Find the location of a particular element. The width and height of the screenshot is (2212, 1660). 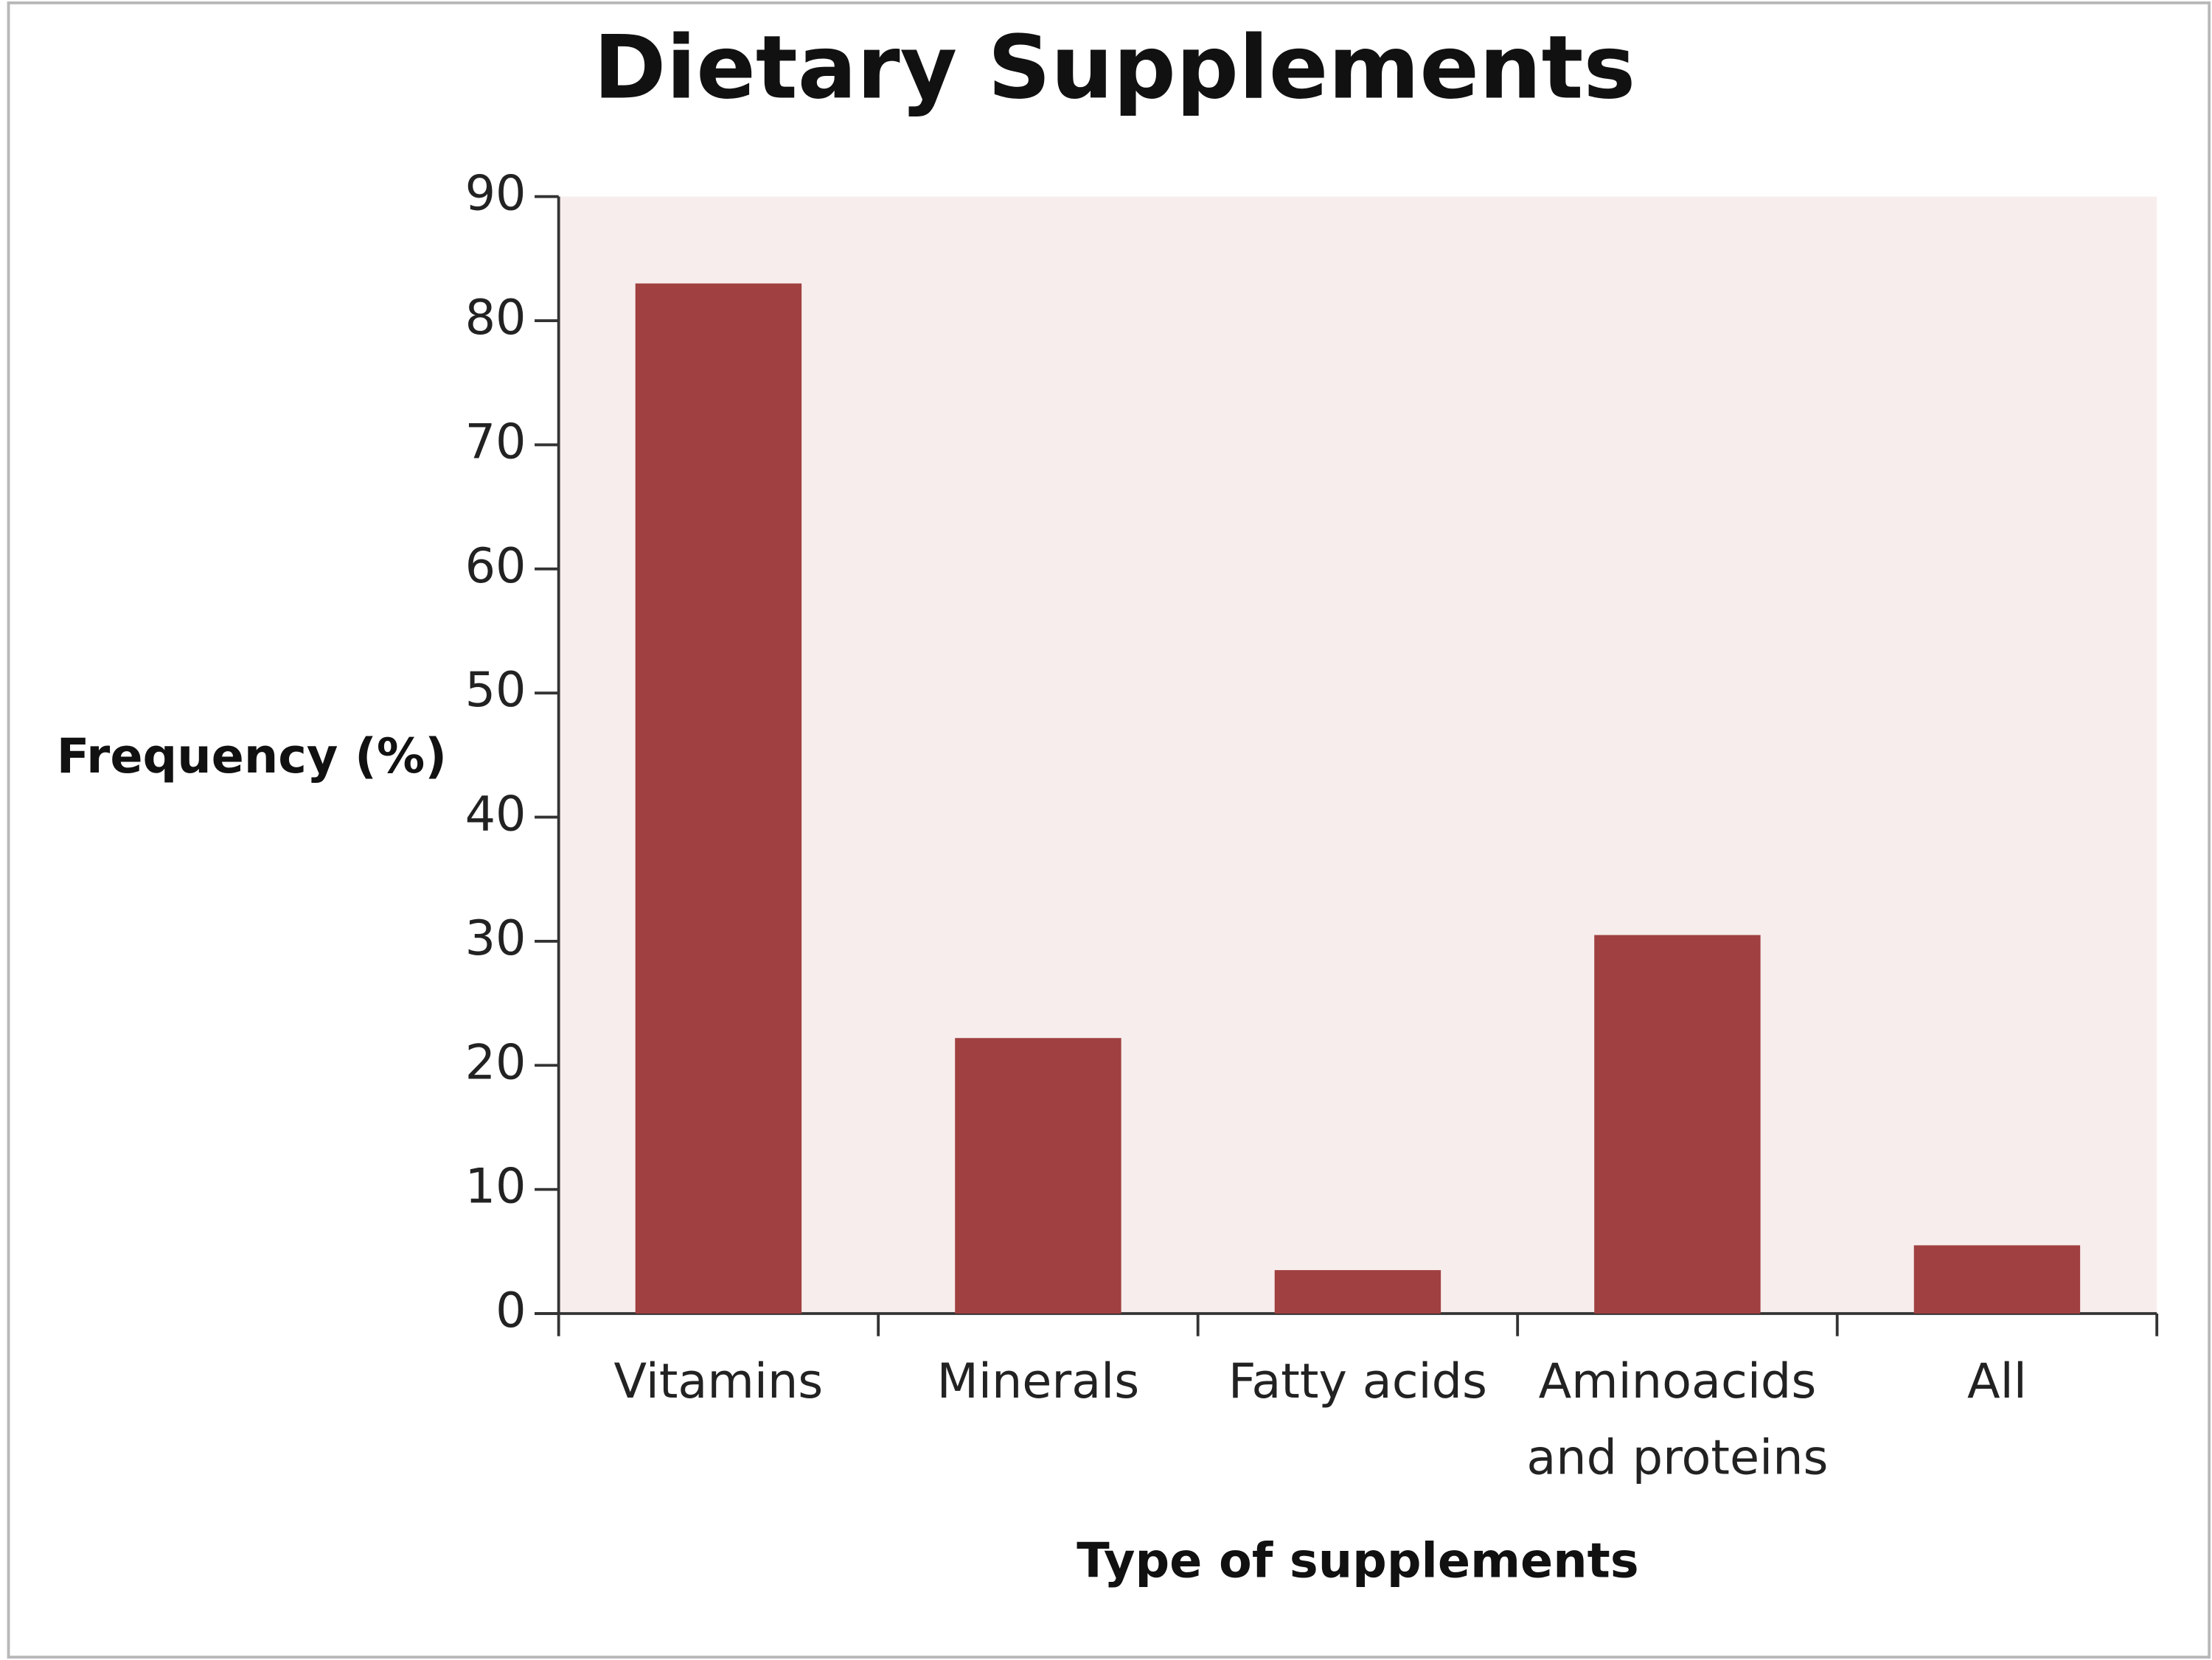

x-axis-title: Type of supplements is located at coordinates (1357, 1561).